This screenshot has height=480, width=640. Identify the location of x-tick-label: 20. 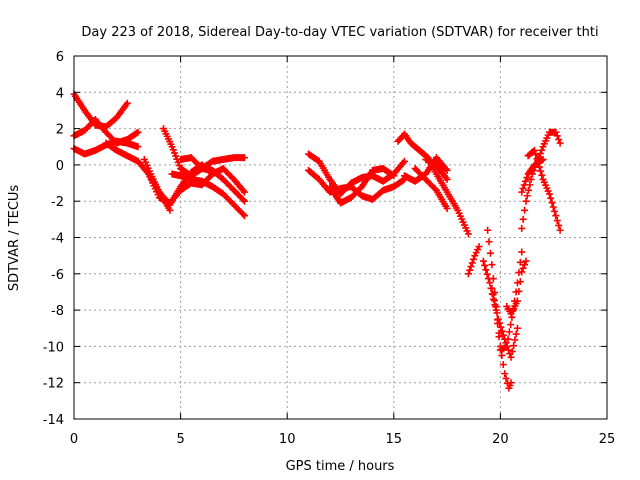
(500, 439).